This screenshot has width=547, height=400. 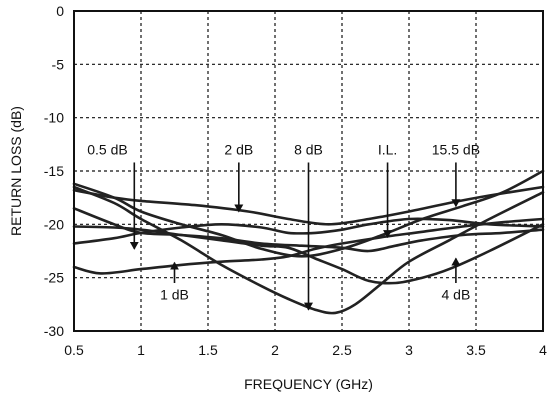 What do you see at coordinates (74, 350) in the screenshot?
I see `x-tick-label: 0.5` at bounding box center [74, 350].